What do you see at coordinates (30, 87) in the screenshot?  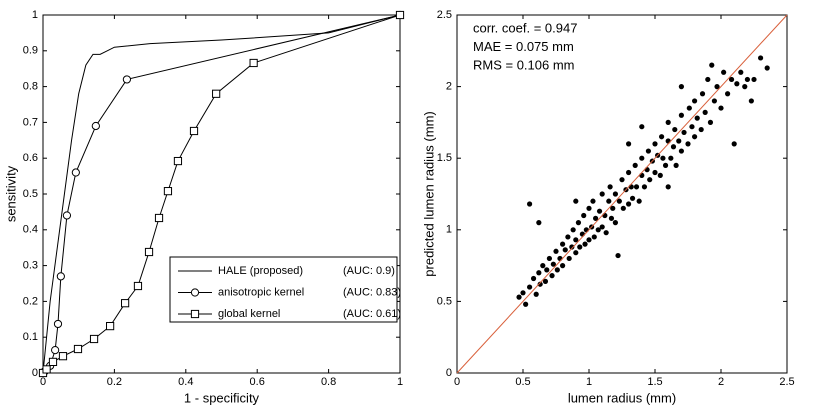 I see `y-tick-label: 0.8` at bounding box center [30, 87].